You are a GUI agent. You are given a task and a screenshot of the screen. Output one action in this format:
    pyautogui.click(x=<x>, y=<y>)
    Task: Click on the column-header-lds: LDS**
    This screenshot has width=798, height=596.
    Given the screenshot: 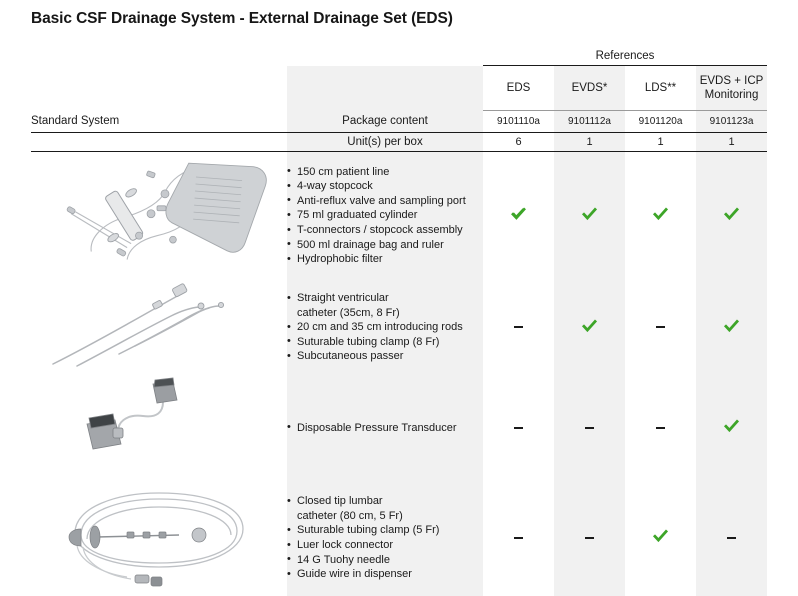 What is the action you would take?
    pyautogui.click(x=660, y=88)
    